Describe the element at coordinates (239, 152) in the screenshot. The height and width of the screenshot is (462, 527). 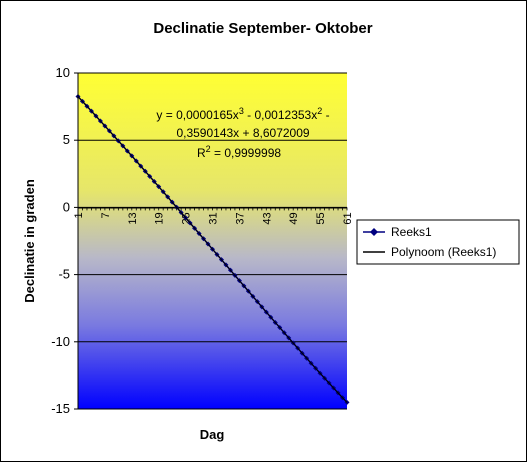
I see `equation-r-squared: R2 = 0,9999998` at that location.